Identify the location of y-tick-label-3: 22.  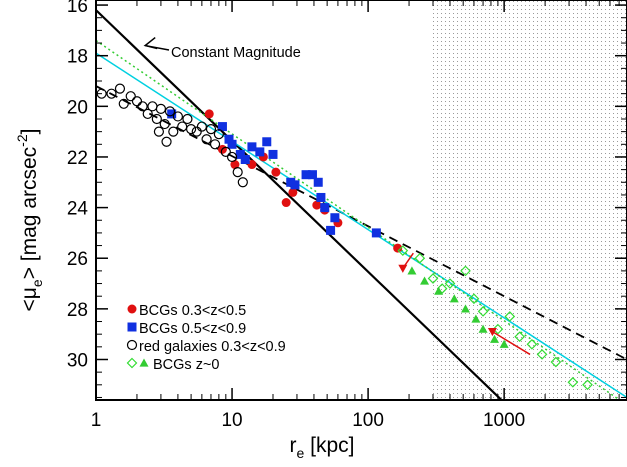
(77, 158).